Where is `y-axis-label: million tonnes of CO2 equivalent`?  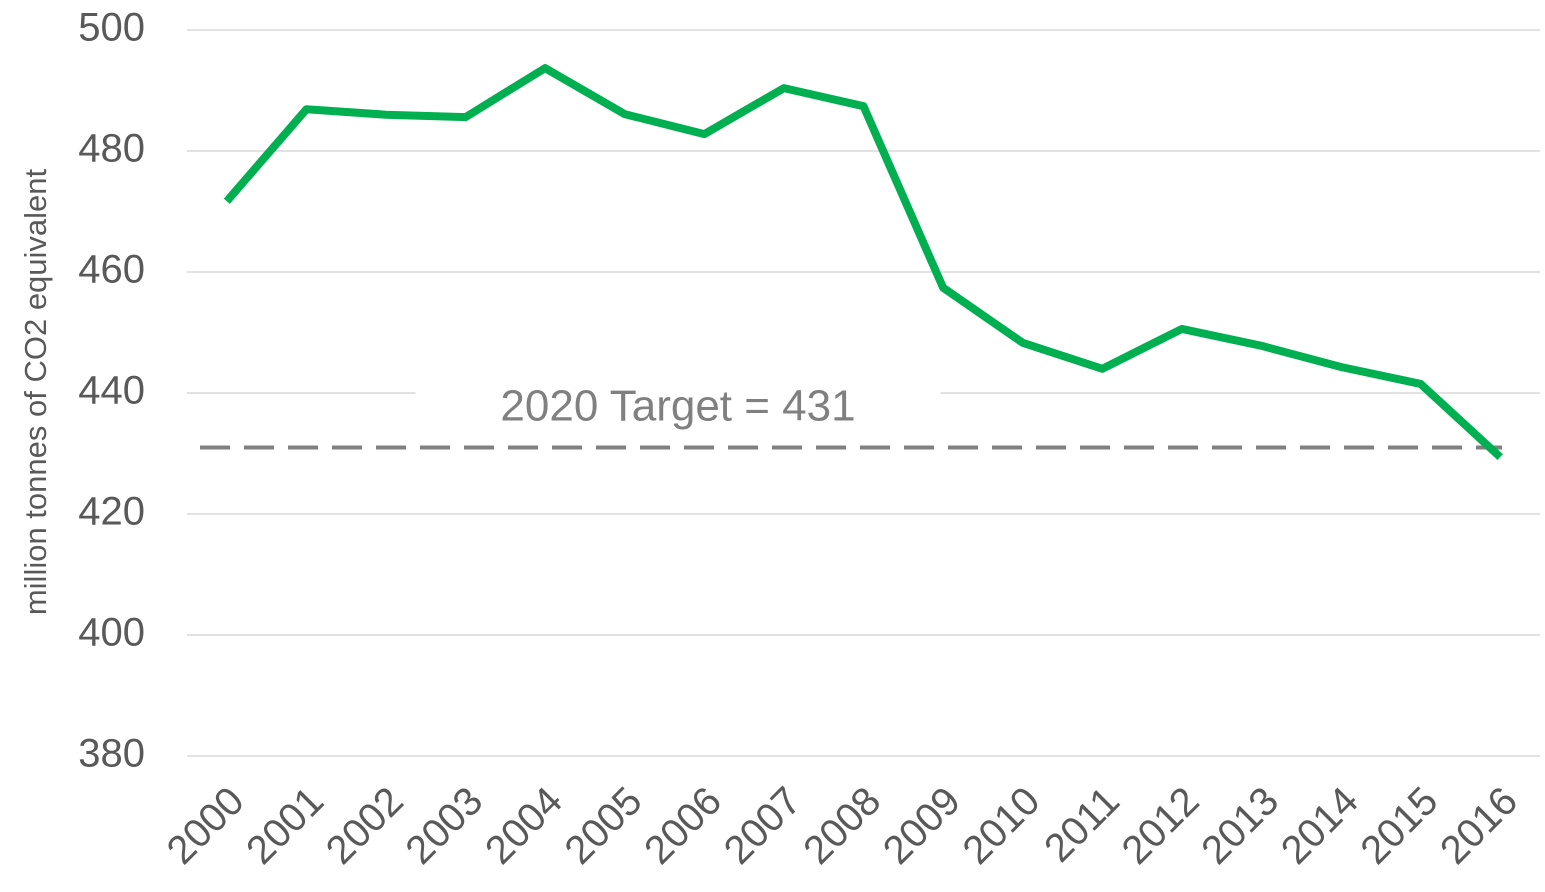
y-axis-label: million tonnes of CO2 equivalent is located at coordinates (35, 391).